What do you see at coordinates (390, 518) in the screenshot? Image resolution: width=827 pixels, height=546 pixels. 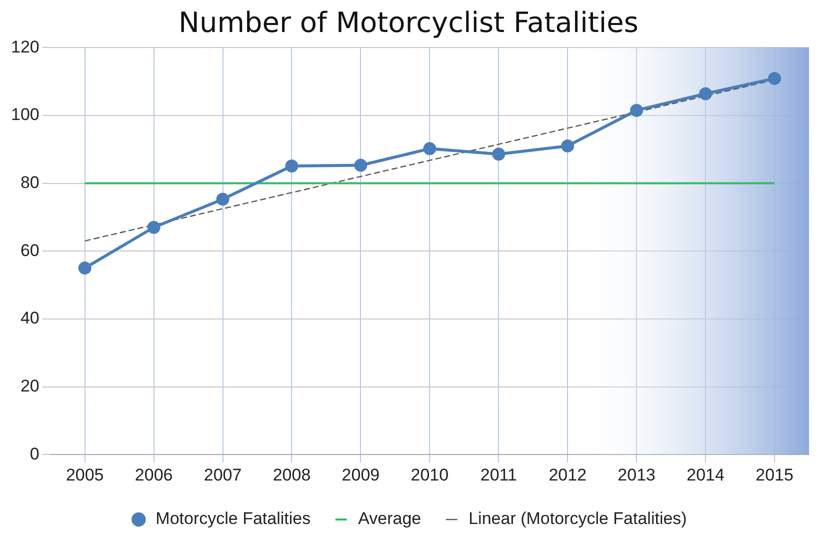 I see `legend-label: Average` at bounding box center [390, 518].